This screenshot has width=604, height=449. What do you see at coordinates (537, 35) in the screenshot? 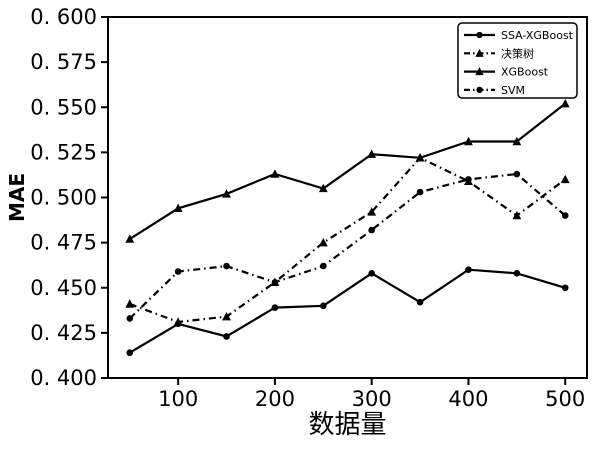
I see `legend-label-ssa-xgboost: SSA-XGBoost` at bounding box center [537, 35].